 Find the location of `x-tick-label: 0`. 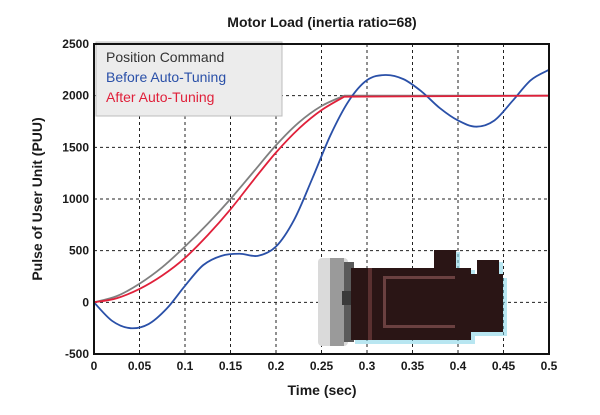

x-tick-label: 0 is located at coordinates (94, 366).